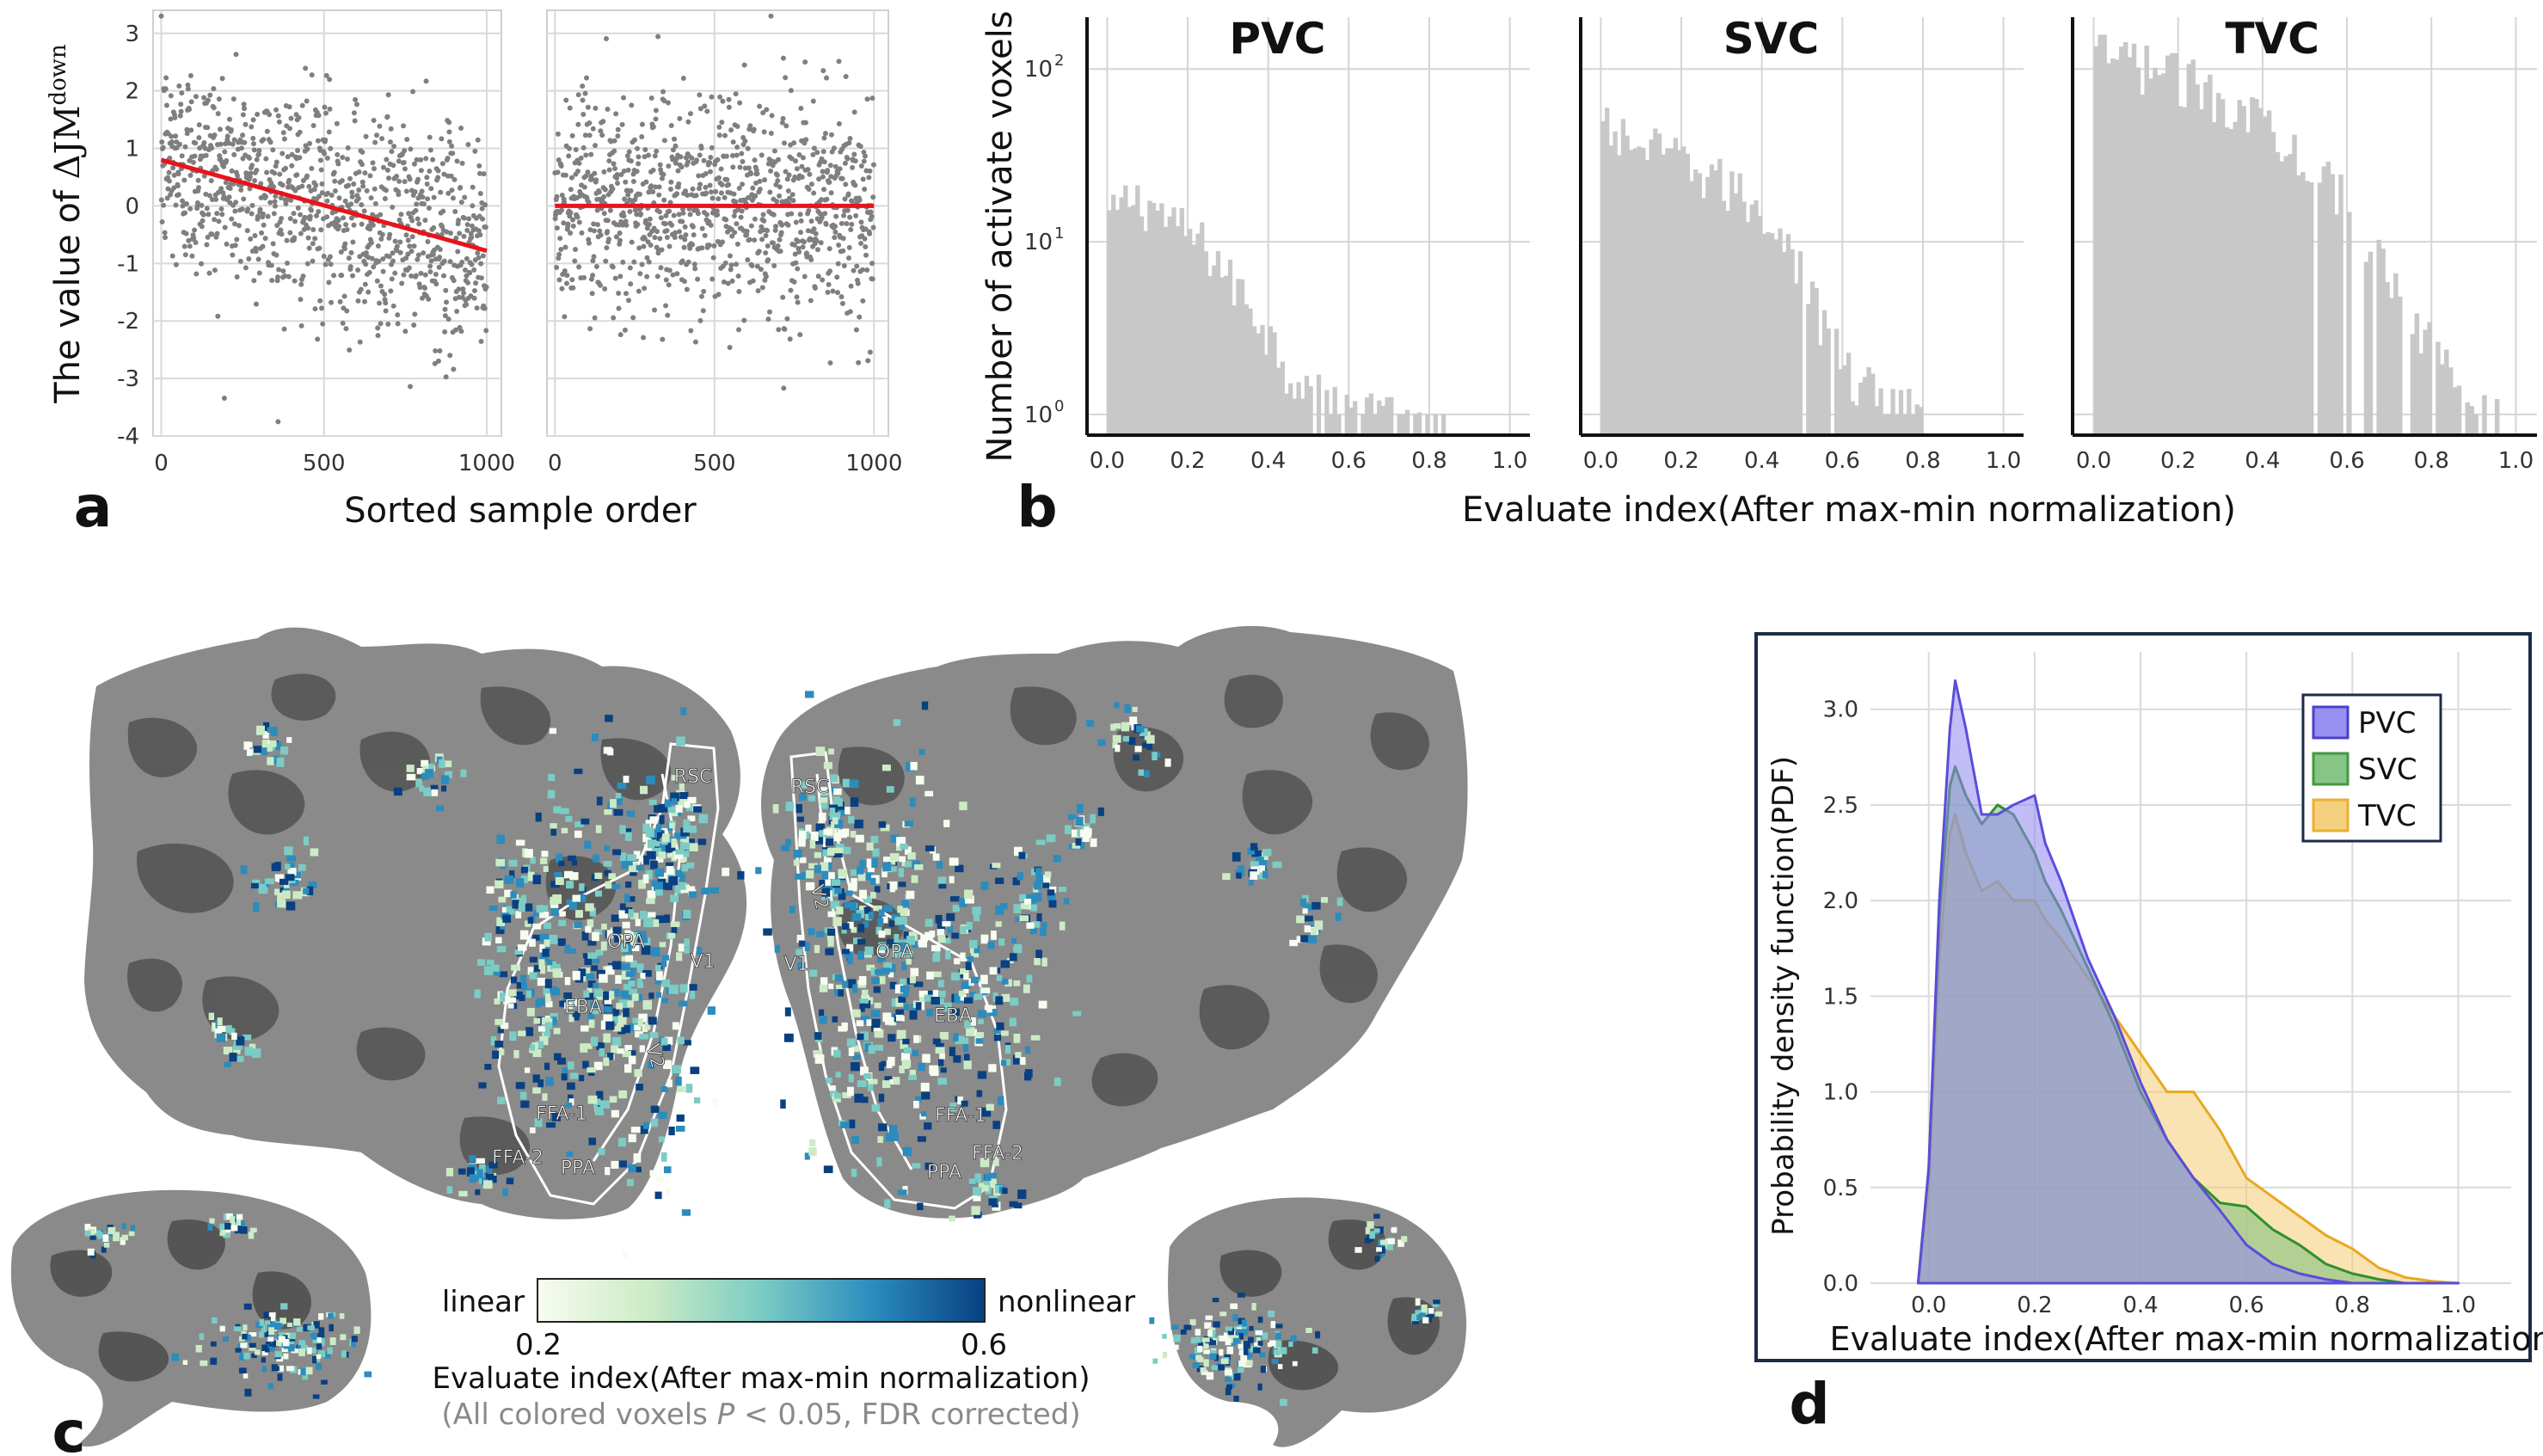 Image resolution: width=2543 pixels, height=1456 pixels. Describe the element at coordinates (714, 463) in the screenshot. I see `x-tick-label-right-1: 500` at that location.